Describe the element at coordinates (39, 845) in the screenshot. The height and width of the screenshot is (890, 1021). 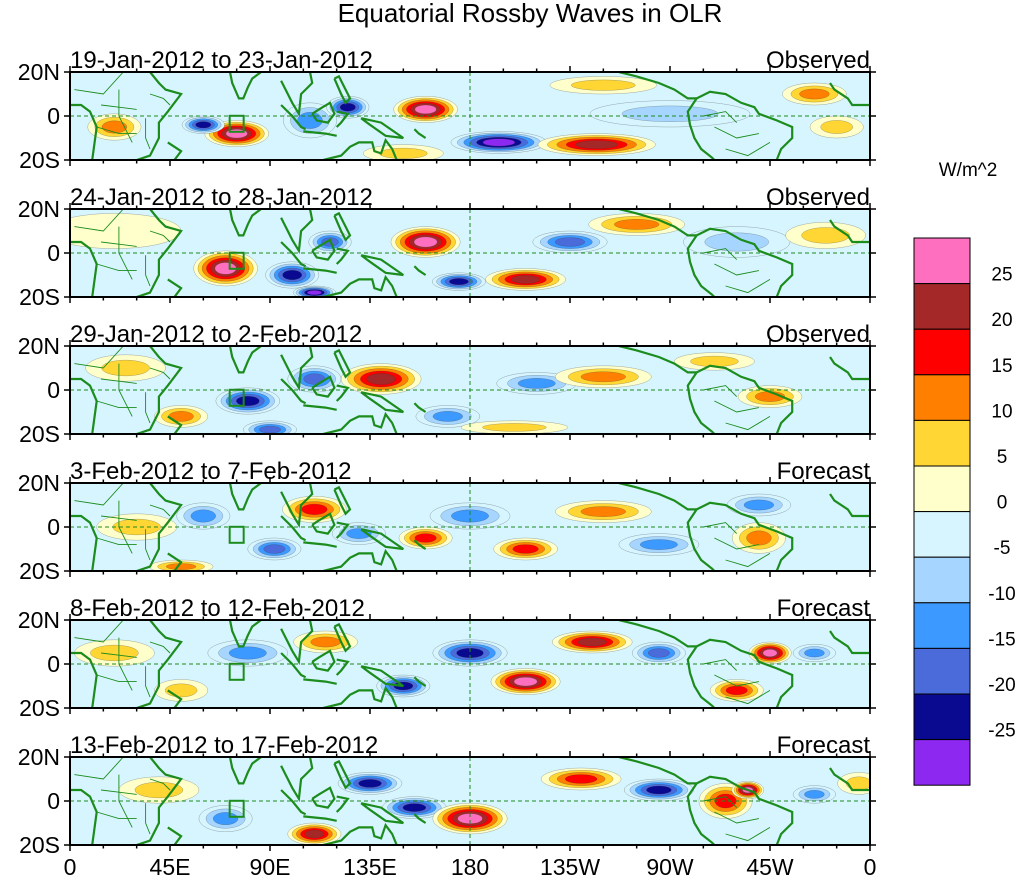
I see `y-tick-label: 20S` at that location.